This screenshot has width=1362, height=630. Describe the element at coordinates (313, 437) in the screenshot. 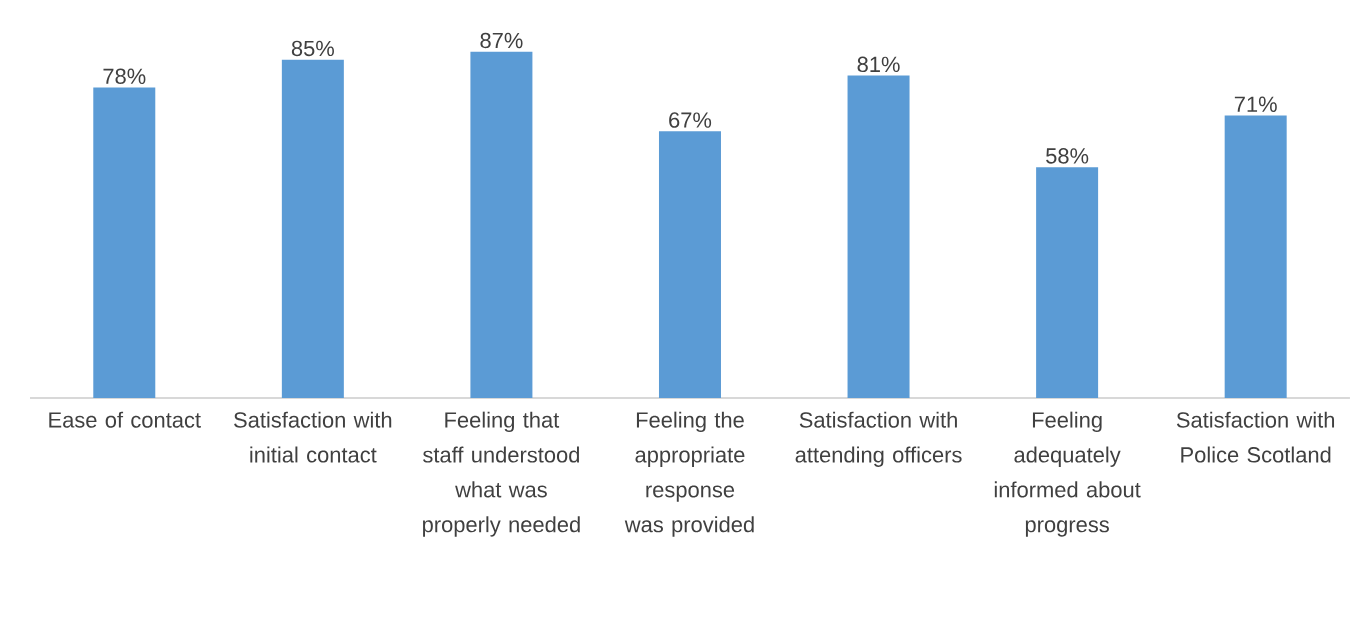

I see `x-tick-label: Satisfaction with initial contact` at that location.